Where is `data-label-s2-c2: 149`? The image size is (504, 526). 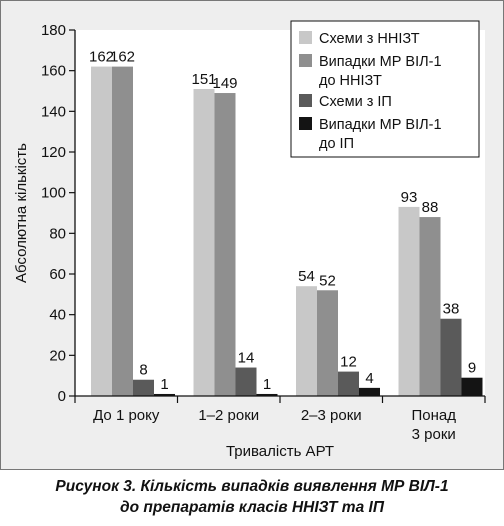
data-label-s2-c2: 149 is located at coordinates (224, 83).